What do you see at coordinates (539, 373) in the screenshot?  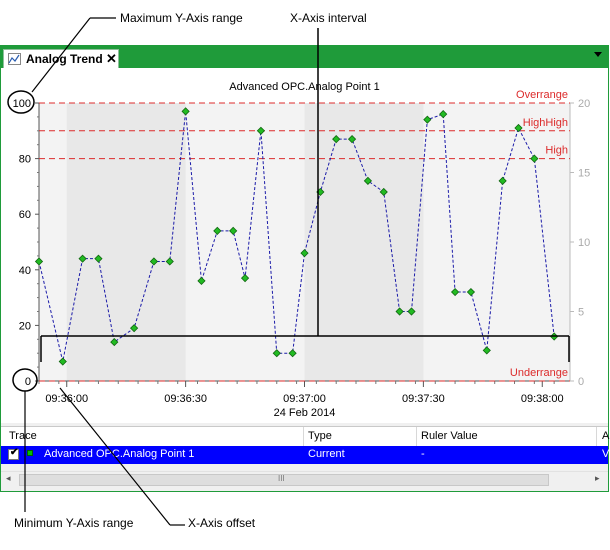 I see `limit-label: Underrange` at bounding box center [539, 373].